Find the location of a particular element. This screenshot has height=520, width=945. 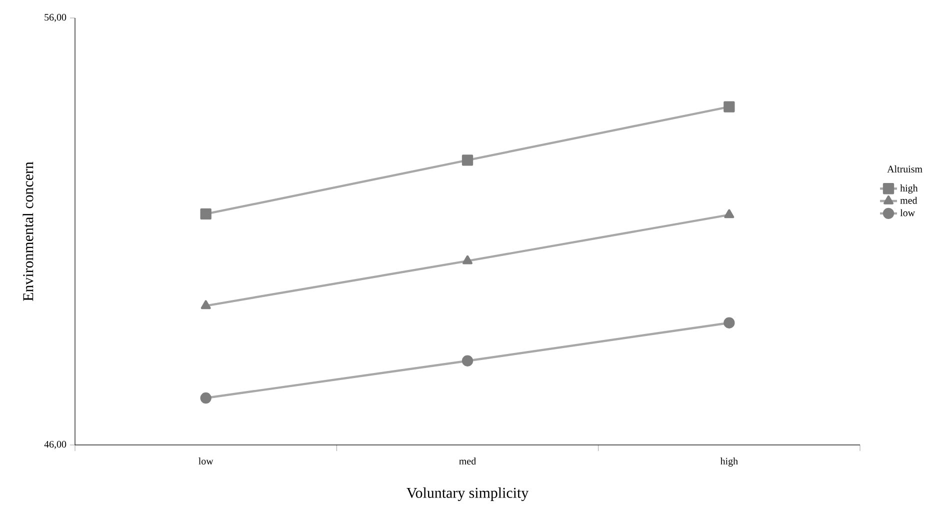

legend-title: Altruism is located at coordinates (904, 168).